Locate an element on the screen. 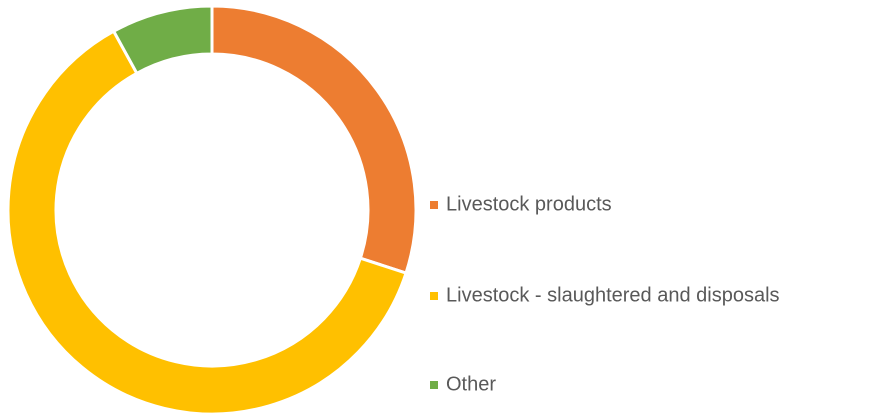 Image resolution: width=889 pixels, height=414 pixels. legend-label: Other is located at coordinates (471, 384).